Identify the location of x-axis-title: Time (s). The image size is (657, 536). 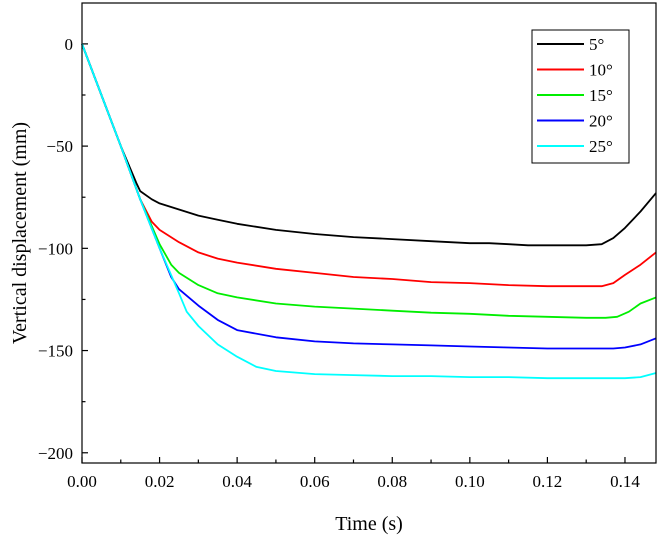
(369, 524).